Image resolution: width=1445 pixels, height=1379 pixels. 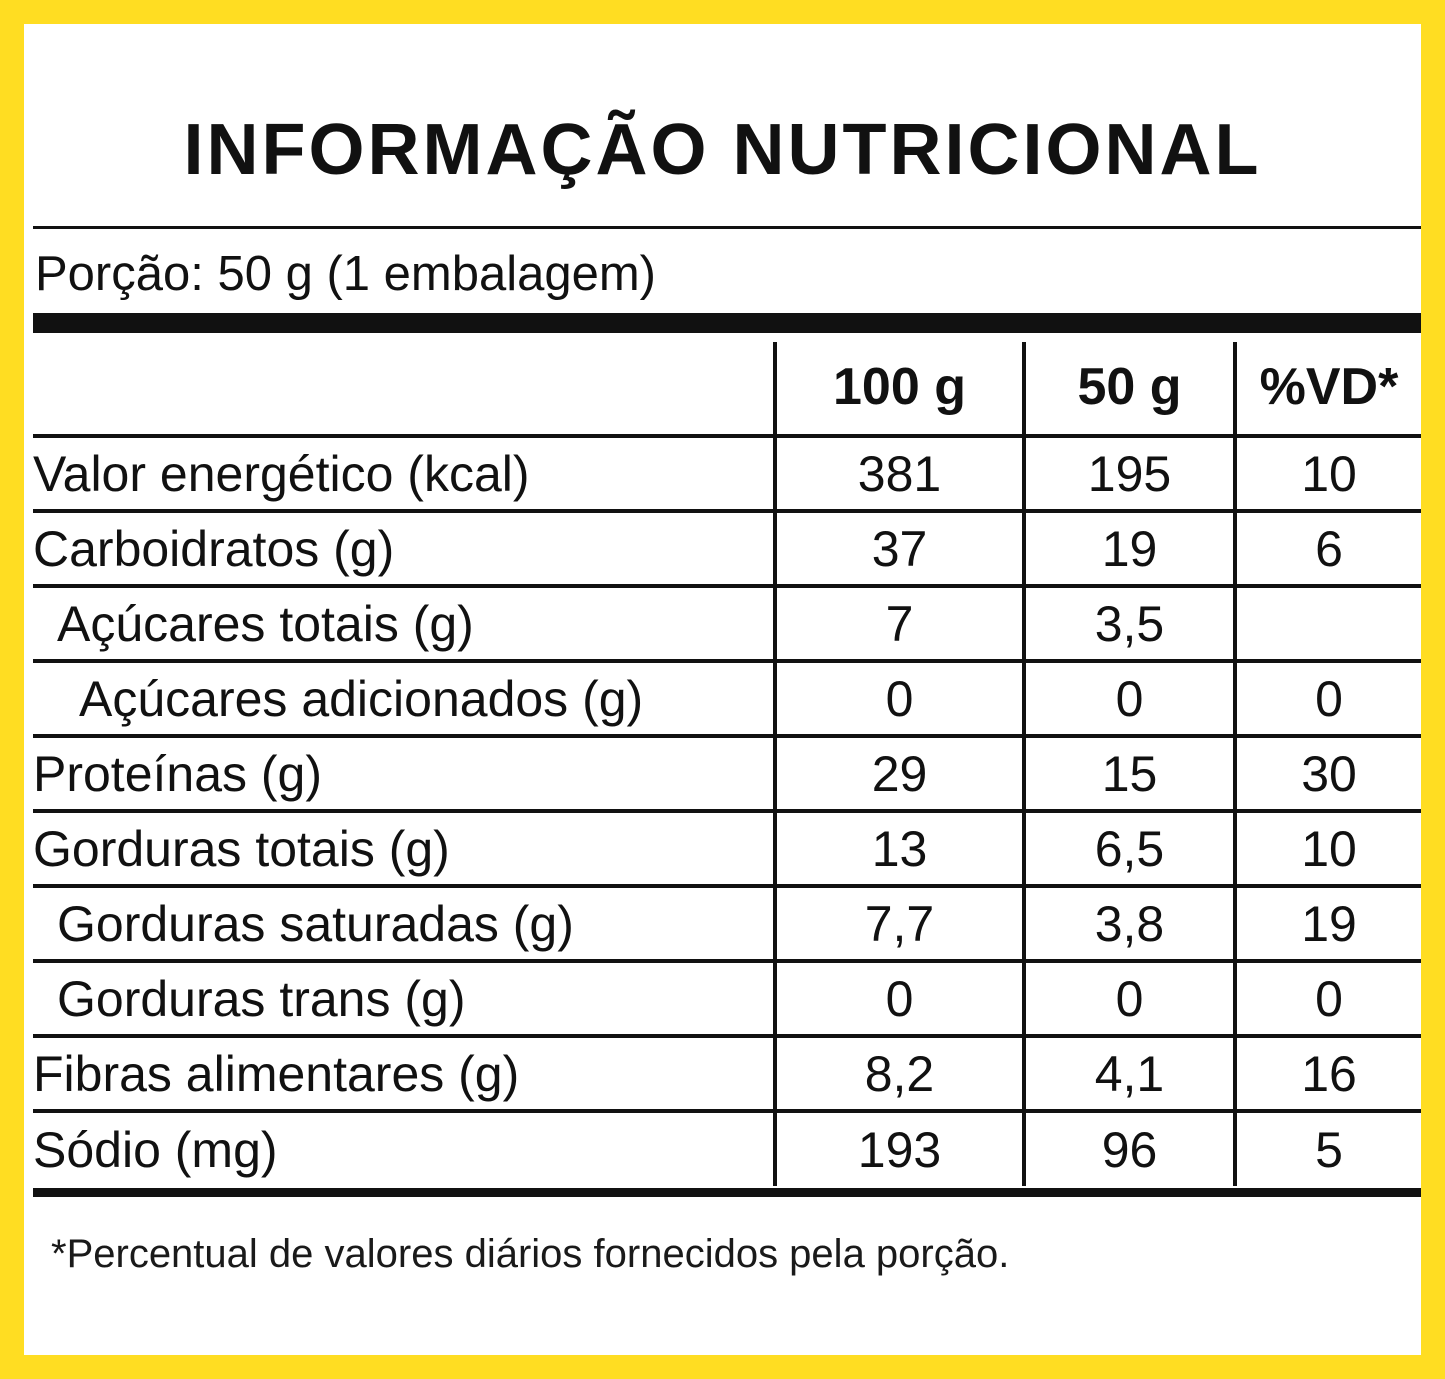 I want to click on value-100g: 7, so click(x=898, y=624).